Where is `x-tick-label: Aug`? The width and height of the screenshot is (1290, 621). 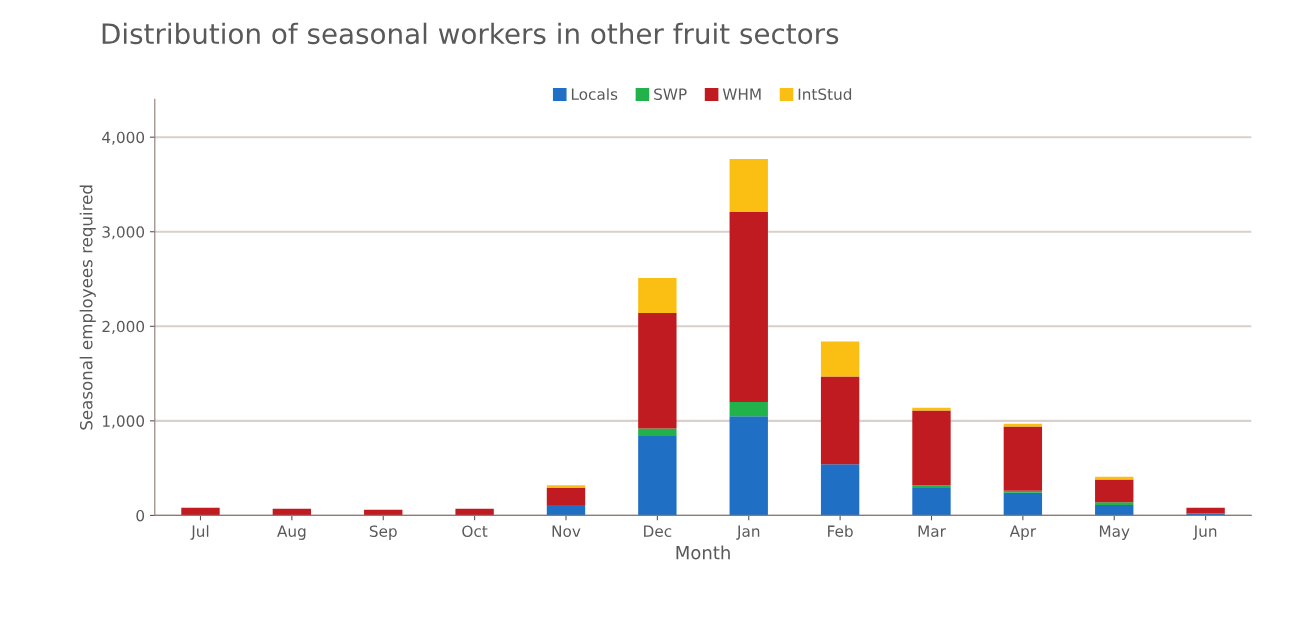
x-tick-label: Aug is located at coordinates (291, 532).